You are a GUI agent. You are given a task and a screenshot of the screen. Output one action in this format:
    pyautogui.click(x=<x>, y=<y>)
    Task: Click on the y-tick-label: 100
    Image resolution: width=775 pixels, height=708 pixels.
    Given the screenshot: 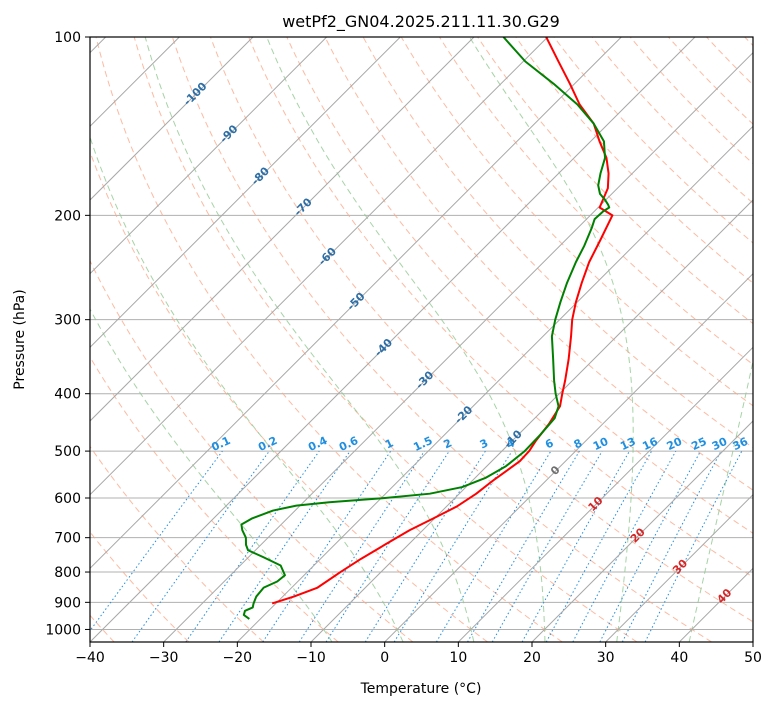 What is the action you would take?
    pyautogui.click(x=67, y=38)
    